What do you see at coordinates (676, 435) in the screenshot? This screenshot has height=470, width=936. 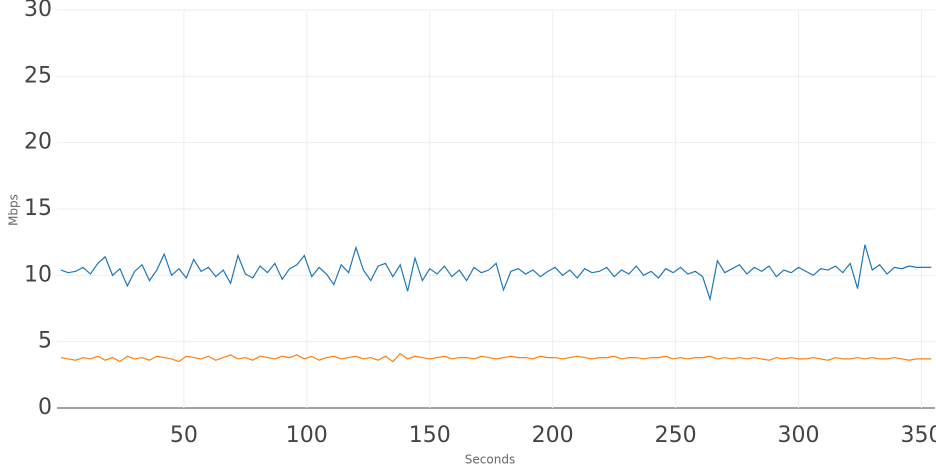 I see `x-tick-label: 250` at bounding box center [676, 435].